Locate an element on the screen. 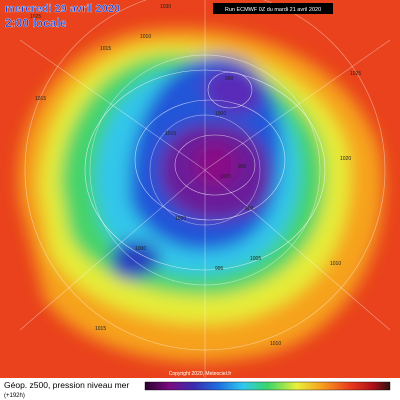 Image resolution: width=400 pixels, height=400 pixels. valid-time: 2:00 locale is located at coordinates (36, 23).